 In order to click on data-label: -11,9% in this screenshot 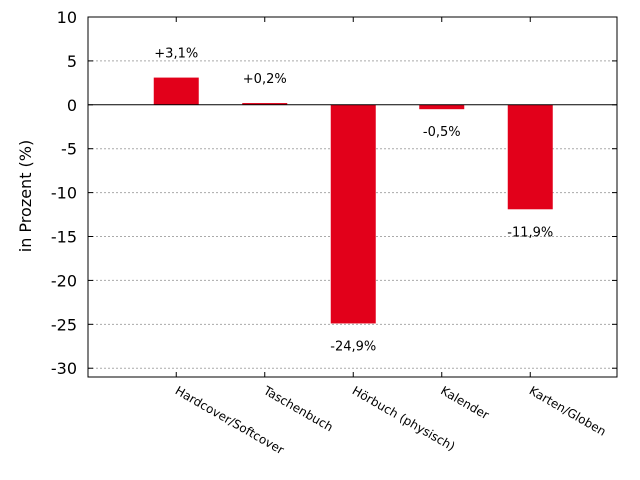, I will do `click(530, 232)`.